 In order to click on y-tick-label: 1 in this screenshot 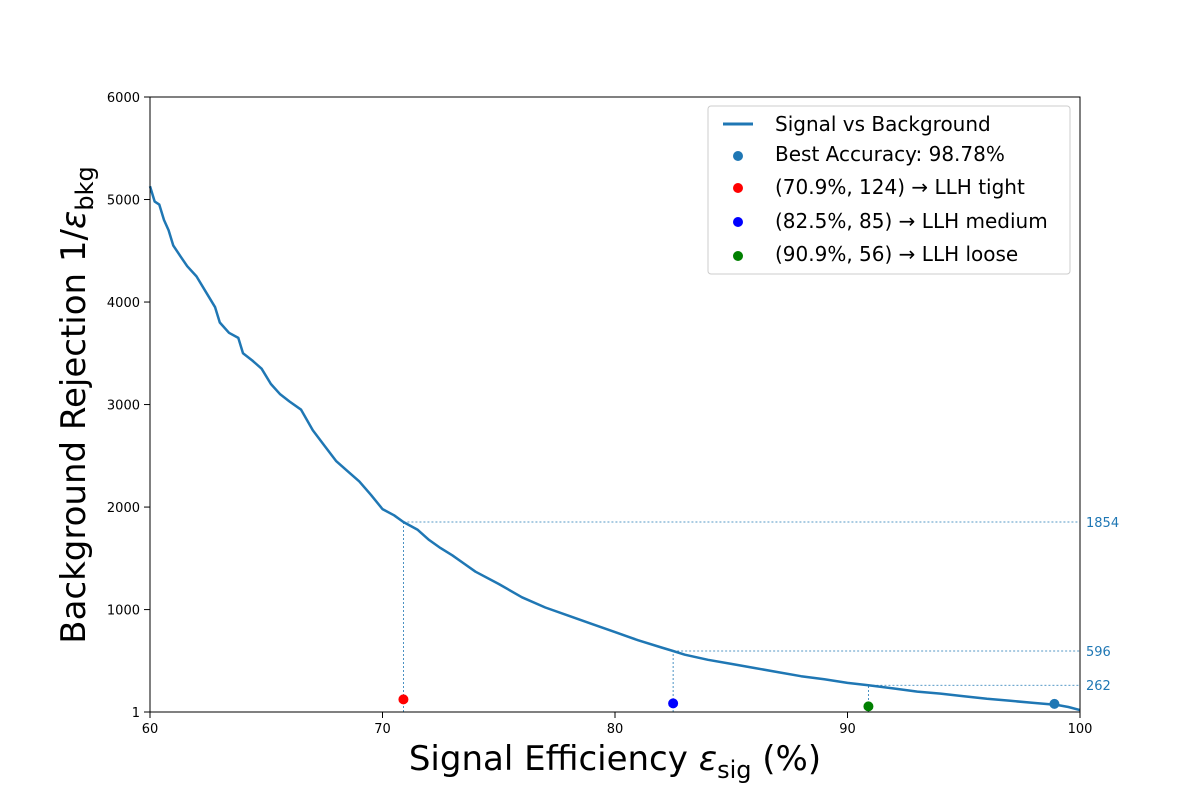, I will do `click(136, 713)`.